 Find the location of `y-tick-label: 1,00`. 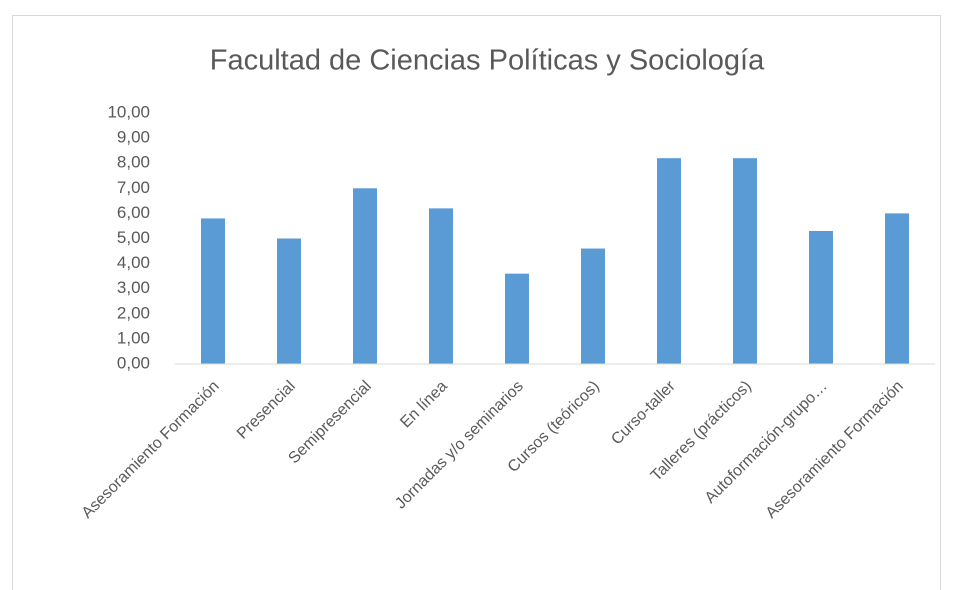

y-tick-label: 1,00 is located at coordinates (133, 337).